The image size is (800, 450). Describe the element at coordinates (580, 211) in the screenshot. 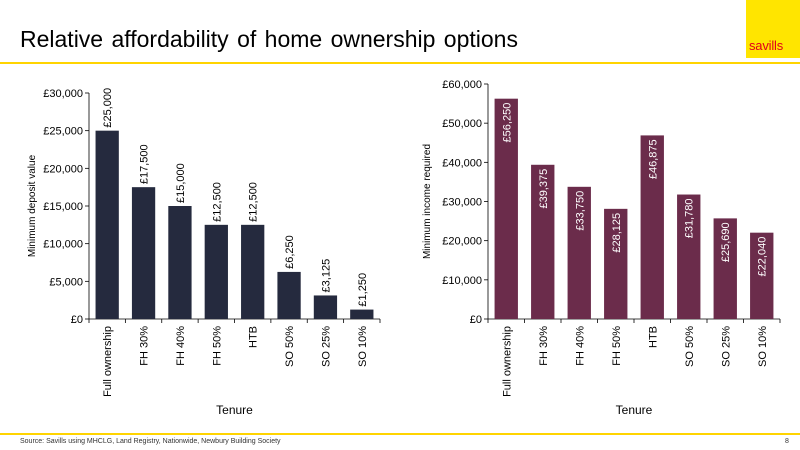

I see `data-label: £33,750` at that location.